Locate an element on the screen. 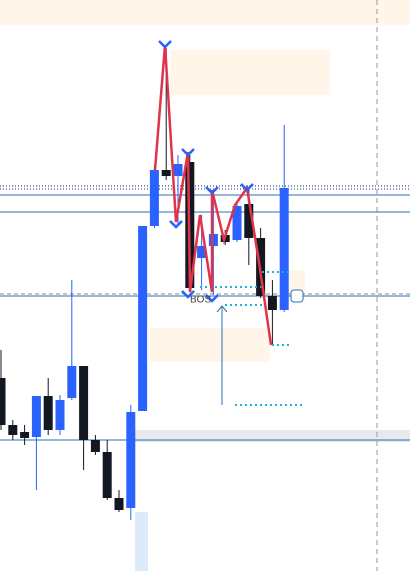 This screenshot has width=410, height=571. price-handle is located at coordinates (297, 296).